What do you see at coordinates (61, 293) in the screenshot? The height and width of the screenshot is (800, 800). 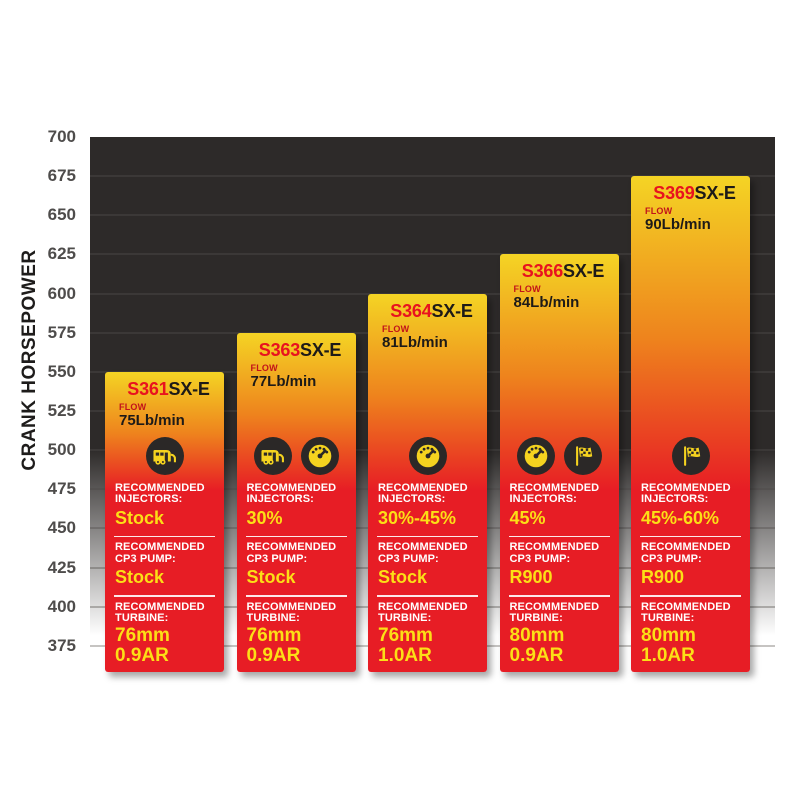 I see `y-axis-tick-label: 600` at bounding box center [61, 293].